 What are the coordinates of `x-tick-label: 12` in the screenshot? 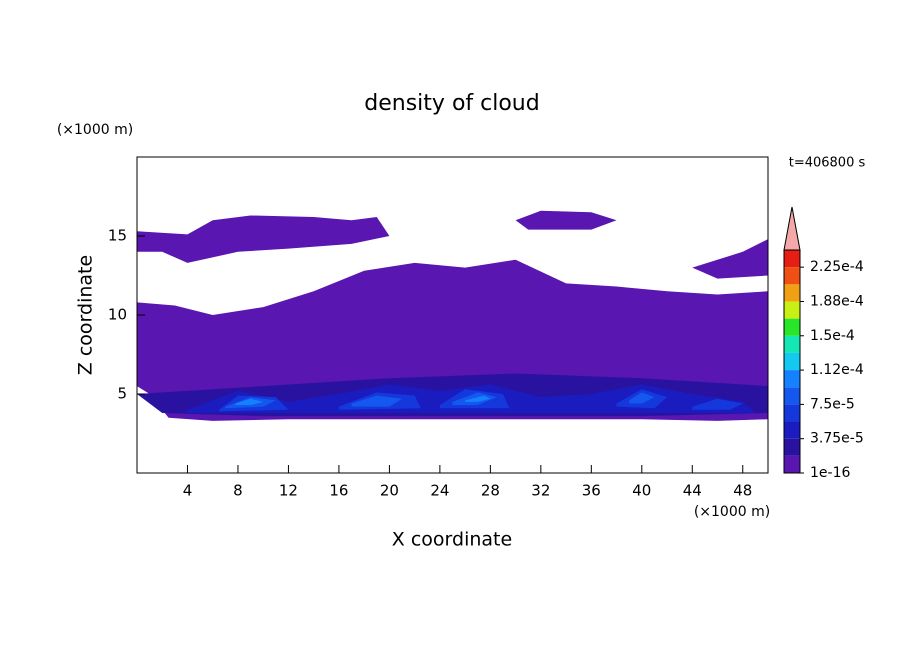 It's located at (288, 491).